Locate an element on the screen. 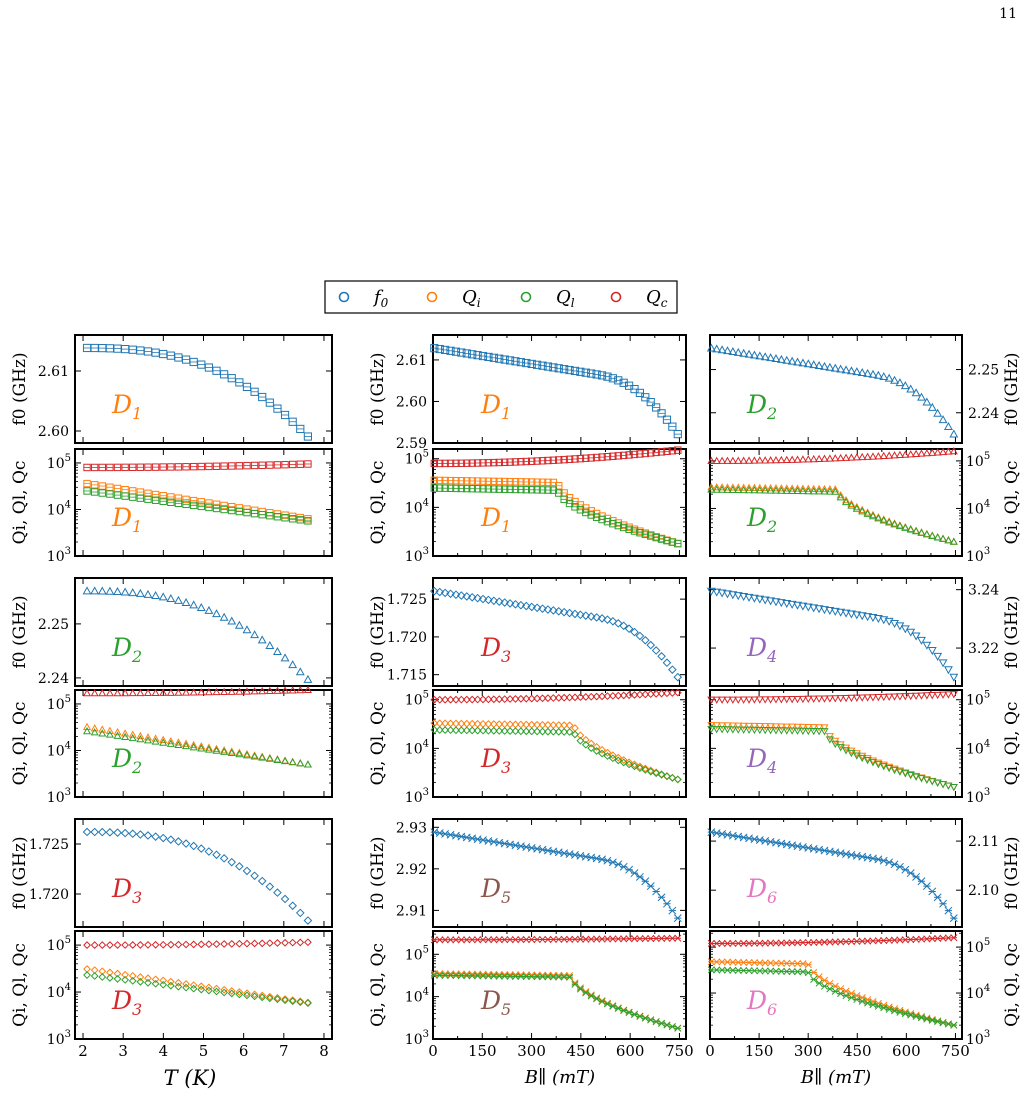 The image size is (1029, 1097). y-axis-label: f0 (GHz) is located at coordinates (378, 631).